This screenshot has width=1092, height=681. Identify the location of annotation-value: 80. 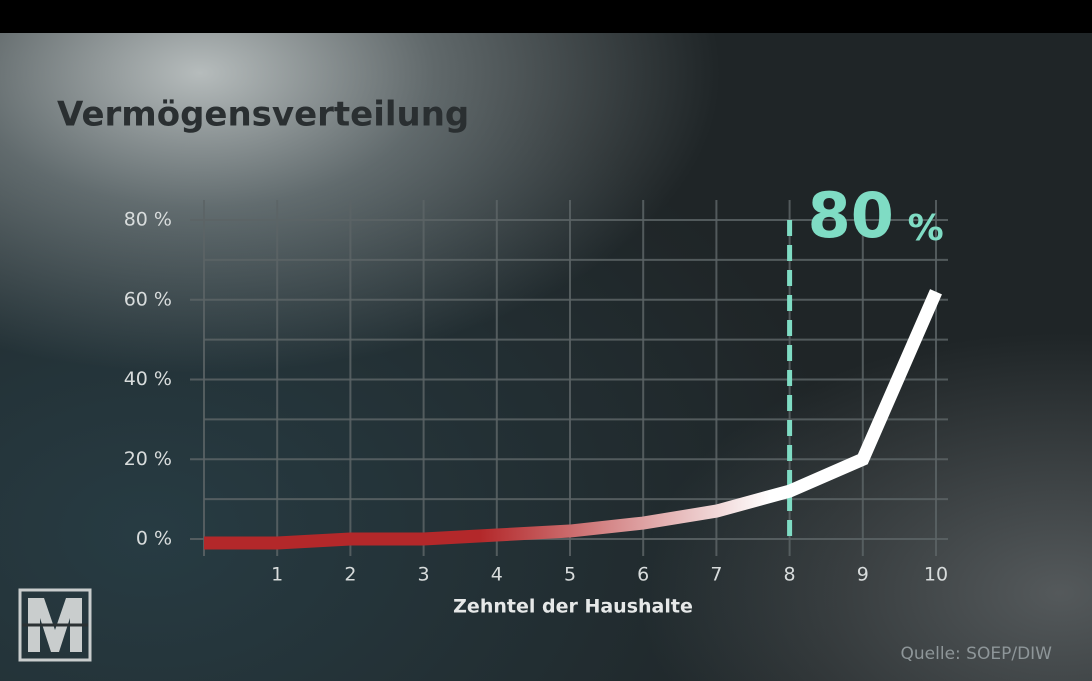
(851, 215).